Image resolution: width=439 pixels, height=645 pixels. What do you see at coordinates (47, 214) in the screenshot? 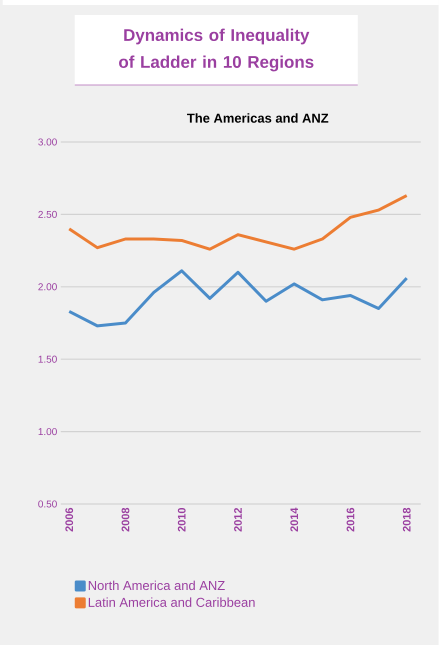
I see `y-tick-label: 2.50` at bounding box center [47, 214].